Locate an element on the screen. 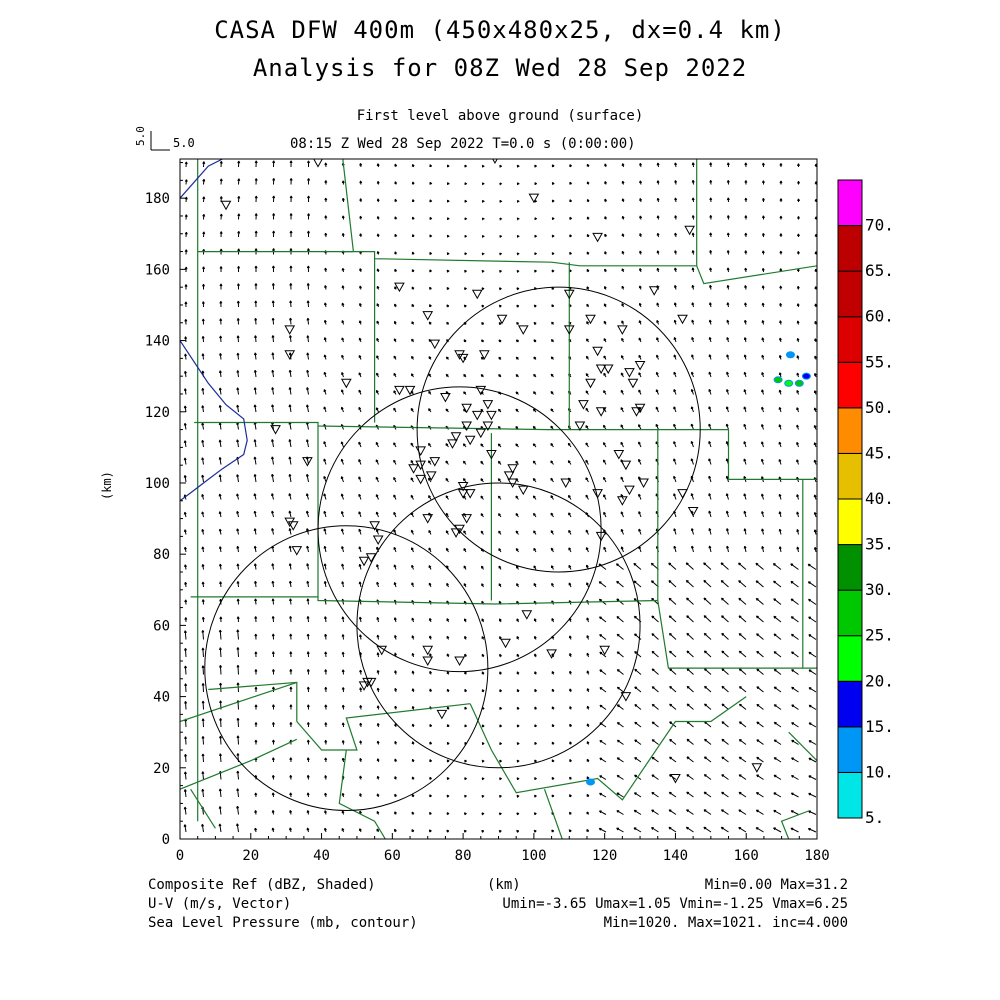  y-tick-label: 140 is located at coordinates (157, 342).